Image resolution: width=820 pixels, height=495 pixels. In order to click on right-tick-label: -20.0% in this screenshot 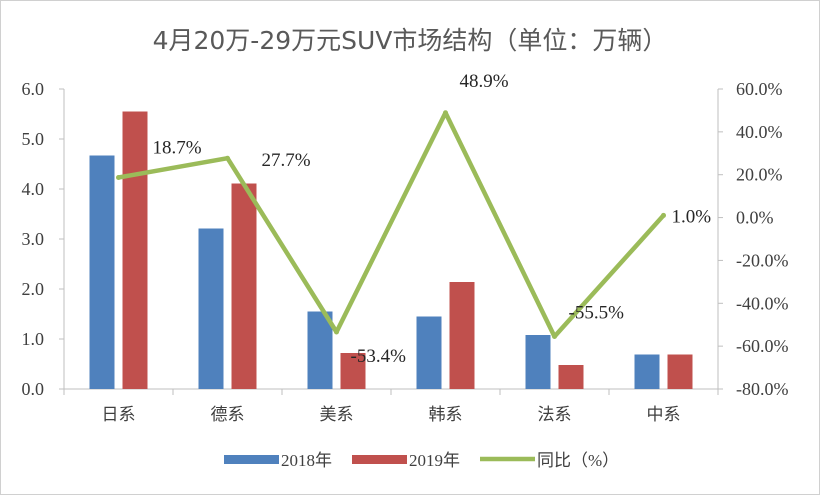, I will do `click(762, 260)`.